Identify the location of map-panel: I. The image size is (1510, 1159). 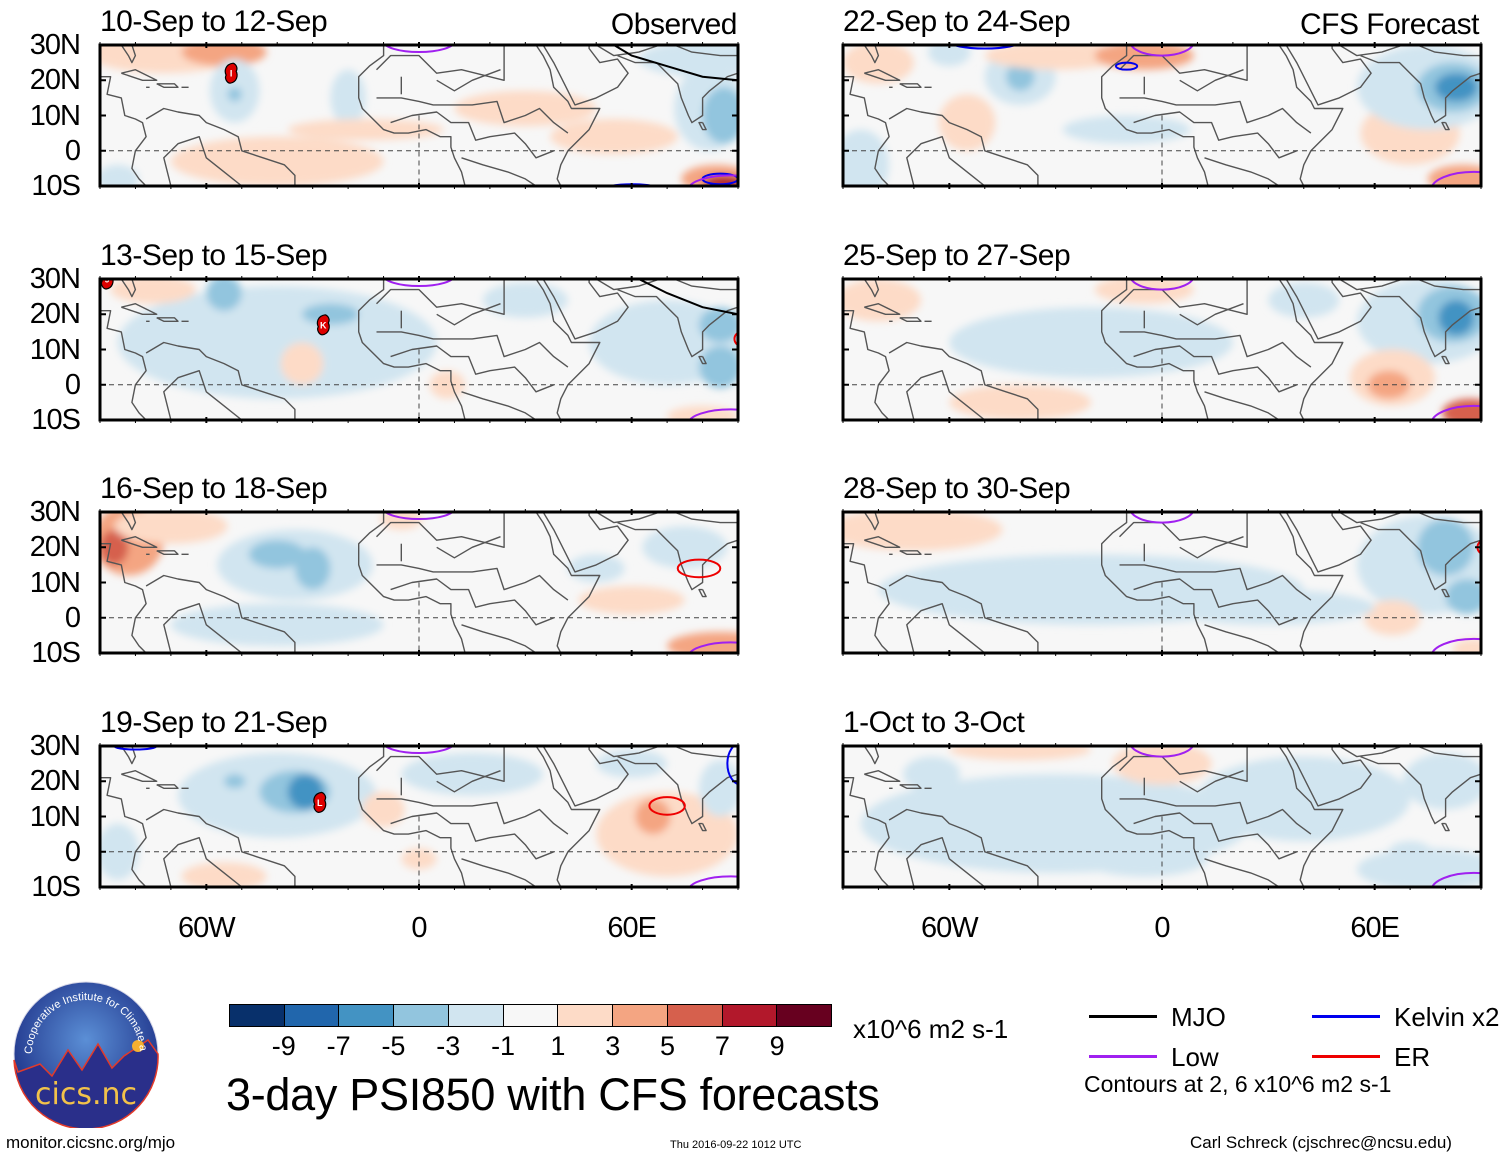
(419, 115).